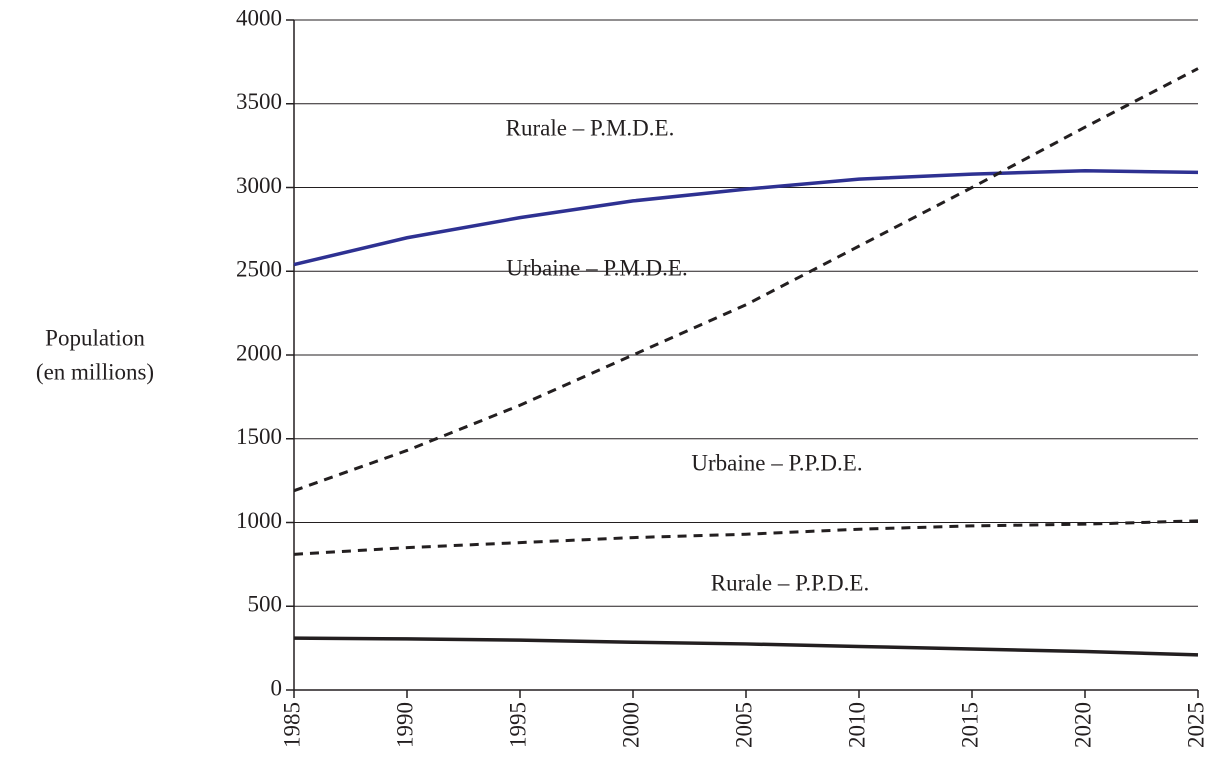 This screenshot has height=765, width=1219. Describe the element at coordinates (743, 725) in the screenshot. I see `x-tick-label: 2005` at that location.